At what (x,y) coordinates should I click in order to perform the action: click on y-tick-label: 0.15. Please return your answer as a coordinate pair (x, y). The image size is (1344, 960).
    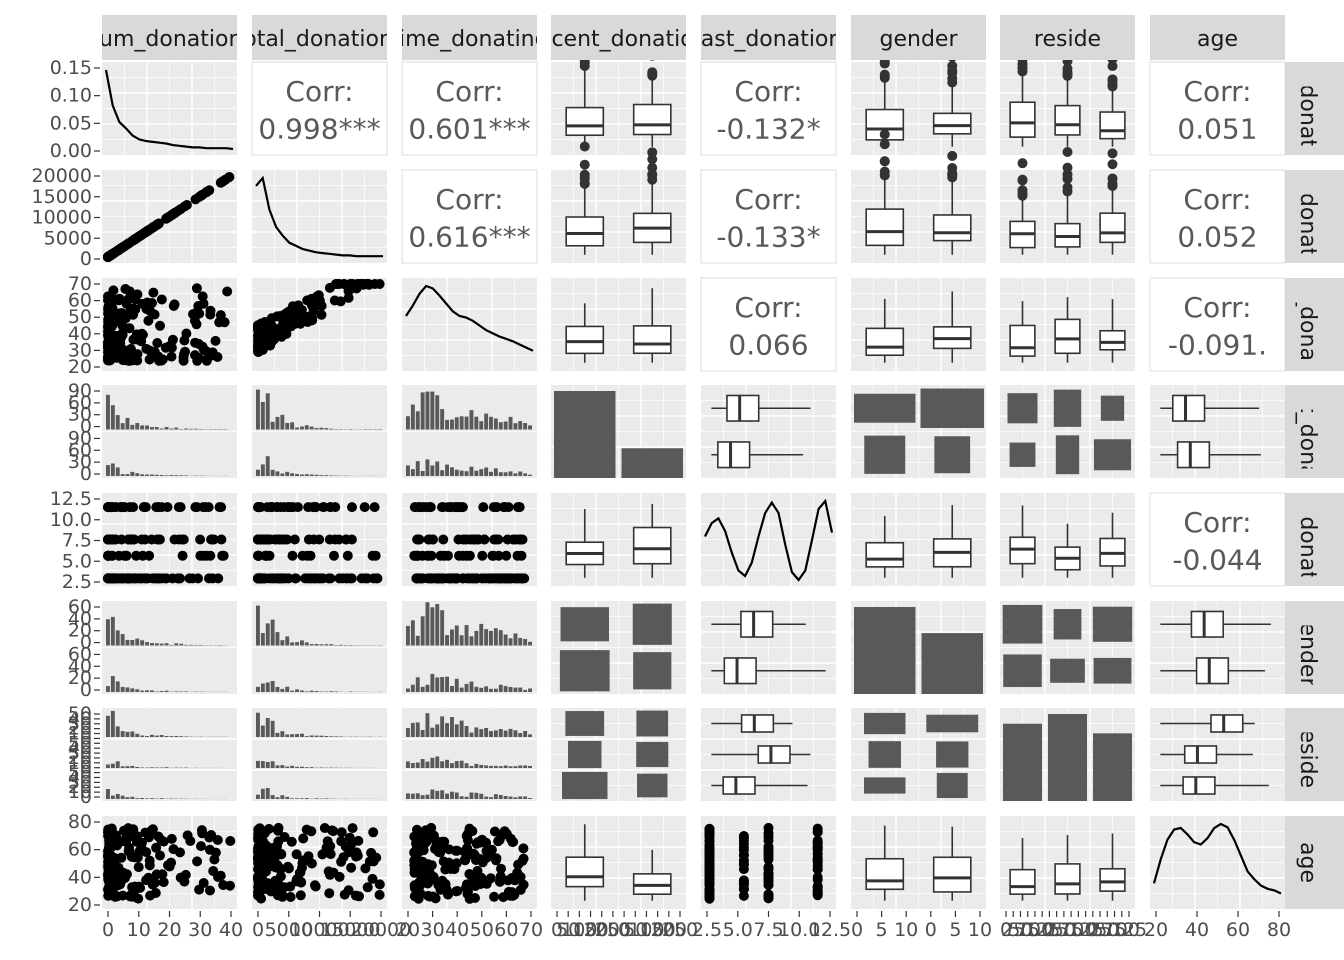
    Looking at the image, I should click on (71, 68).